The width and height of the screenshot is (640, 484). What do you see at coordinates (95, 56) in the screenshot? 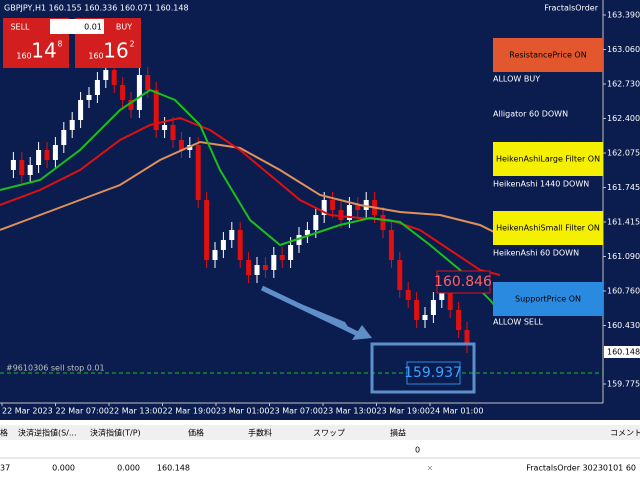
I see `buy-price-big: 160` at bounding box center [95, 56].